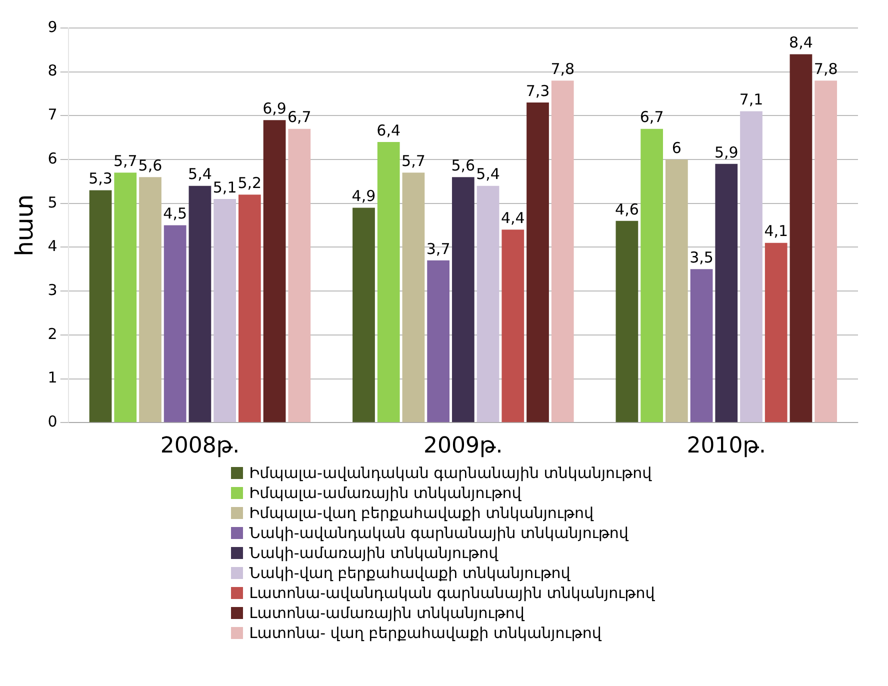 This screenshot has width=888, height=686. I want to click on y-tick-label: 3, so click(53, 289).